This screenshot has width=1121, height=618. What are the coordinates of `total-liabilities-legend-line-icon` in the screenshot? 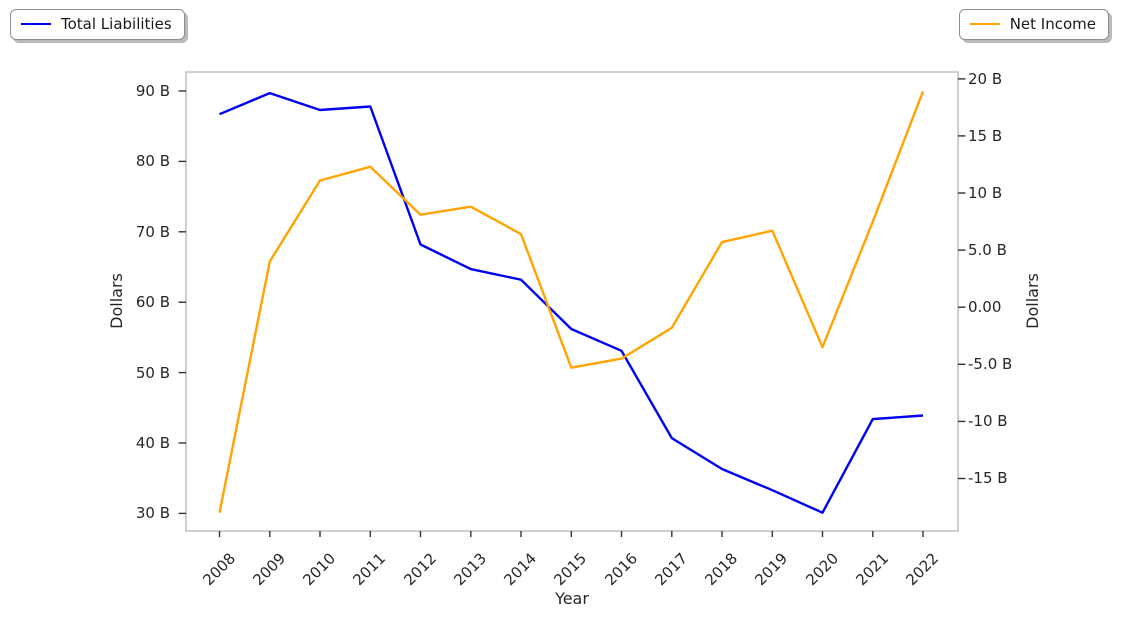 It's located at (36, 24).